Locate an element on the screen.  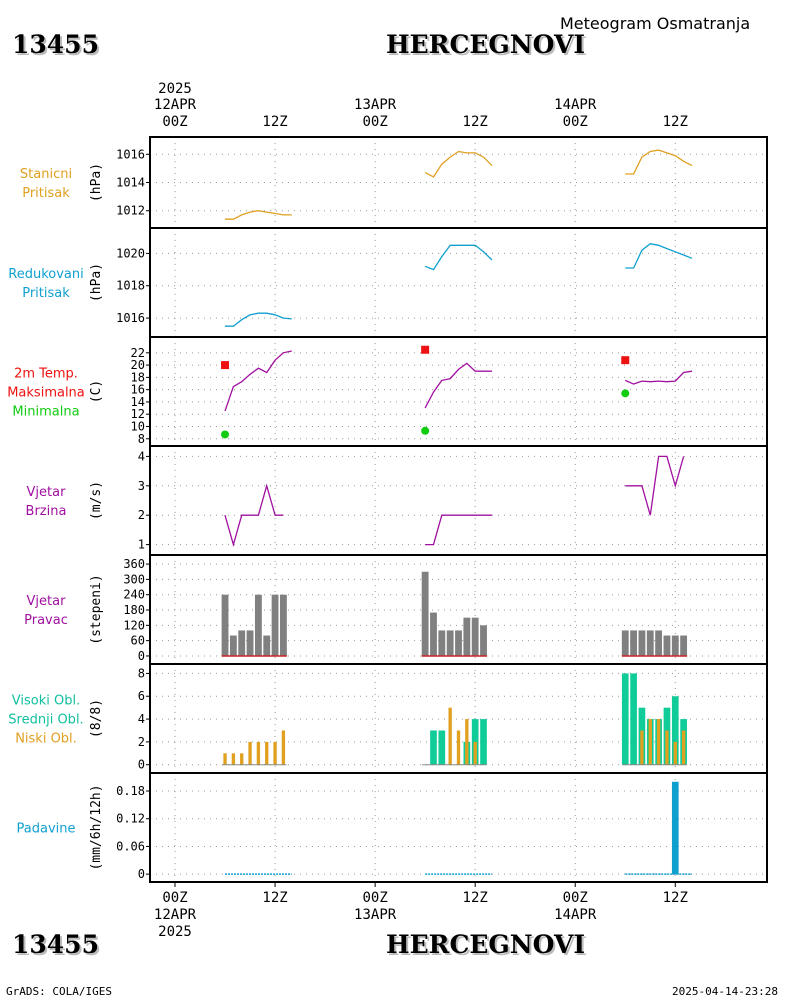
y-tick-label: 60 is located at coordinates (138, 641).